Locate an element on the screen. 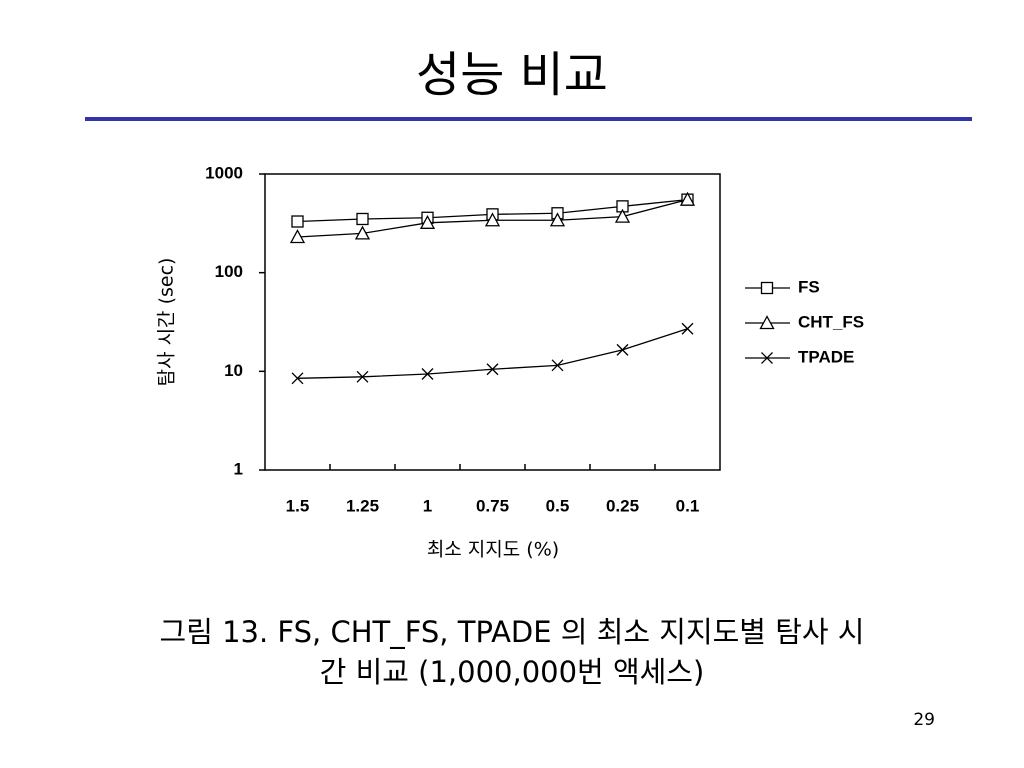  caption-line: 간 비교 (1,000,000번 액세스) is located at coordinates (512, 672).